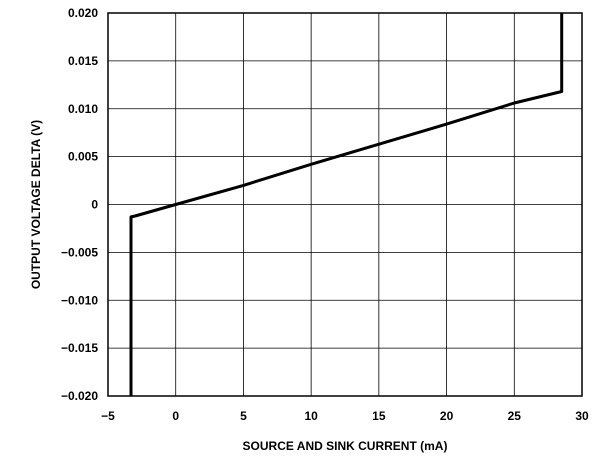 The image size is (610, 458). Describe the element at coordinates (79, 348) in the screenshot. I see `y-tick-label: −0.015` at that location.